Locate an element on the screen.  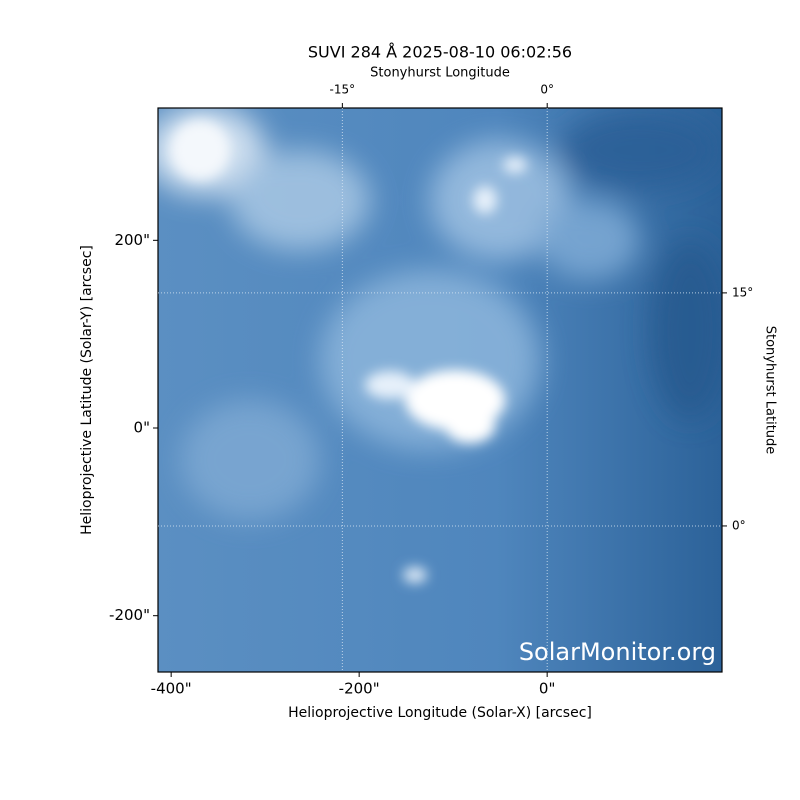
y-tick-label: 0" is located at coordinates (142, 428).